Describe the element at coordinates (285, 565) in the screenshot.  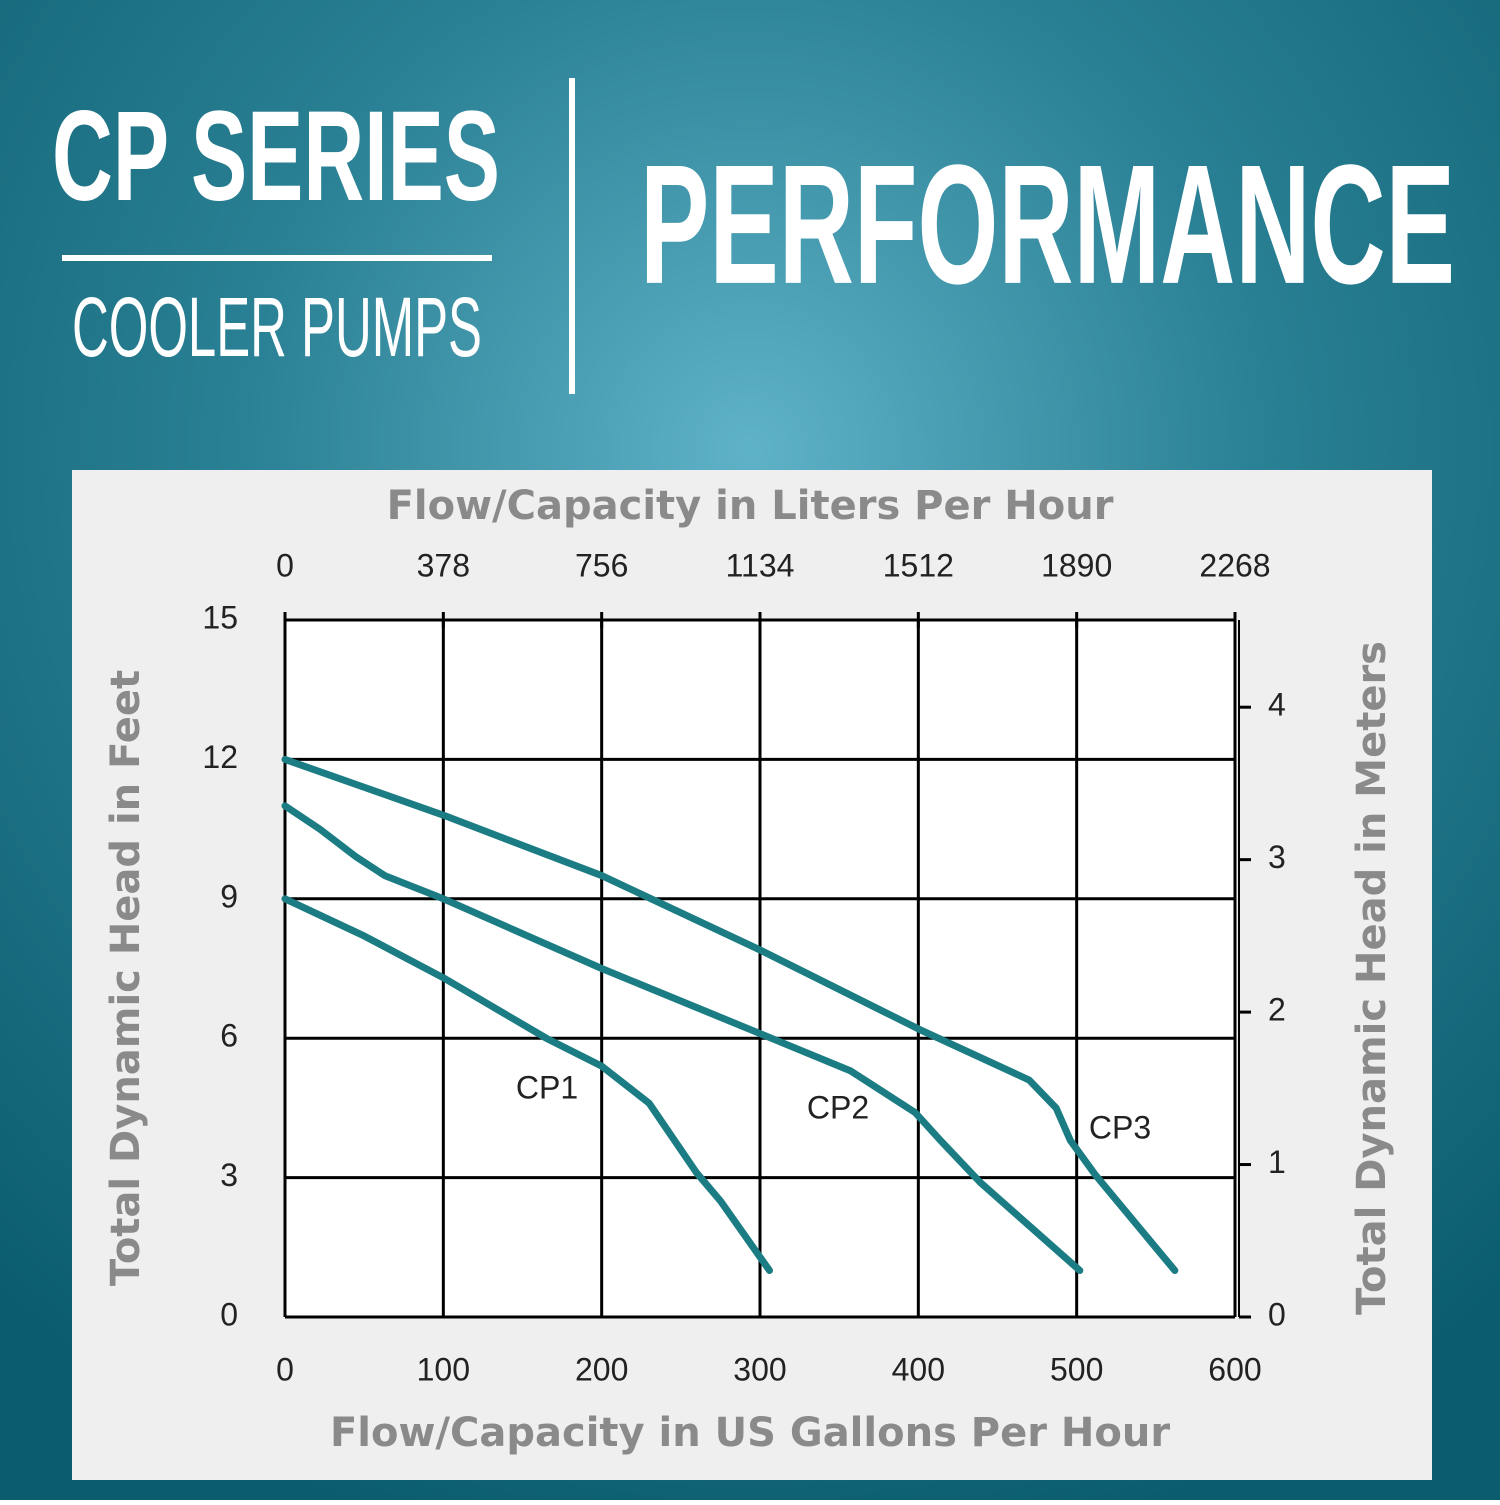
I see `x2-tick-label: 0` at that location.